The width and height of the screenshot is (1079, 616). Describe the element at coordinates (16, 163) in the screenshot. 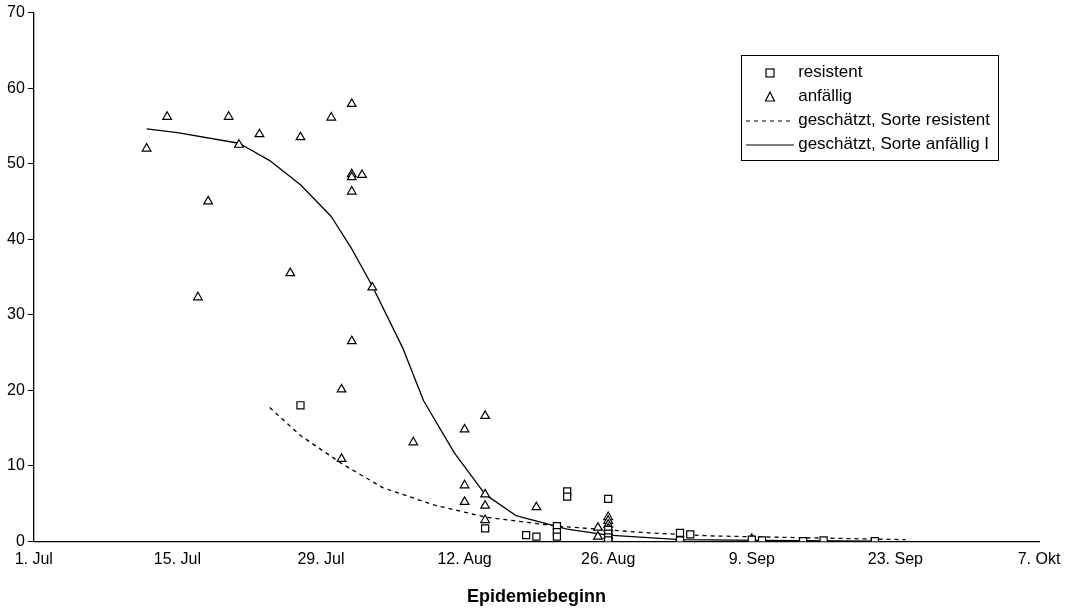

I see `y-tick-label: 50` at that location.